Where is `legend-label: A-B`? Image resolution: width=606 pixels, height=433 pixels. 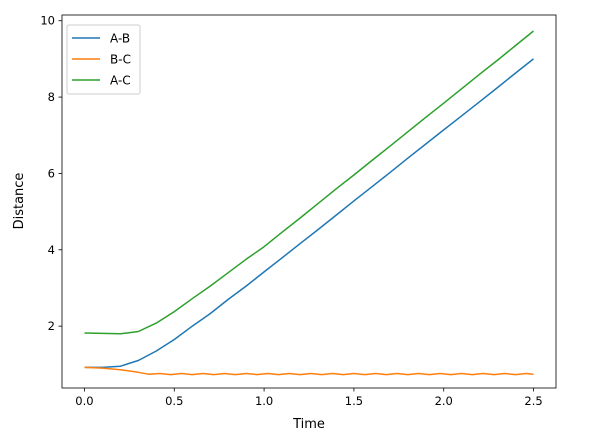
legend-label: A-B is located at coordinates (120, 39).